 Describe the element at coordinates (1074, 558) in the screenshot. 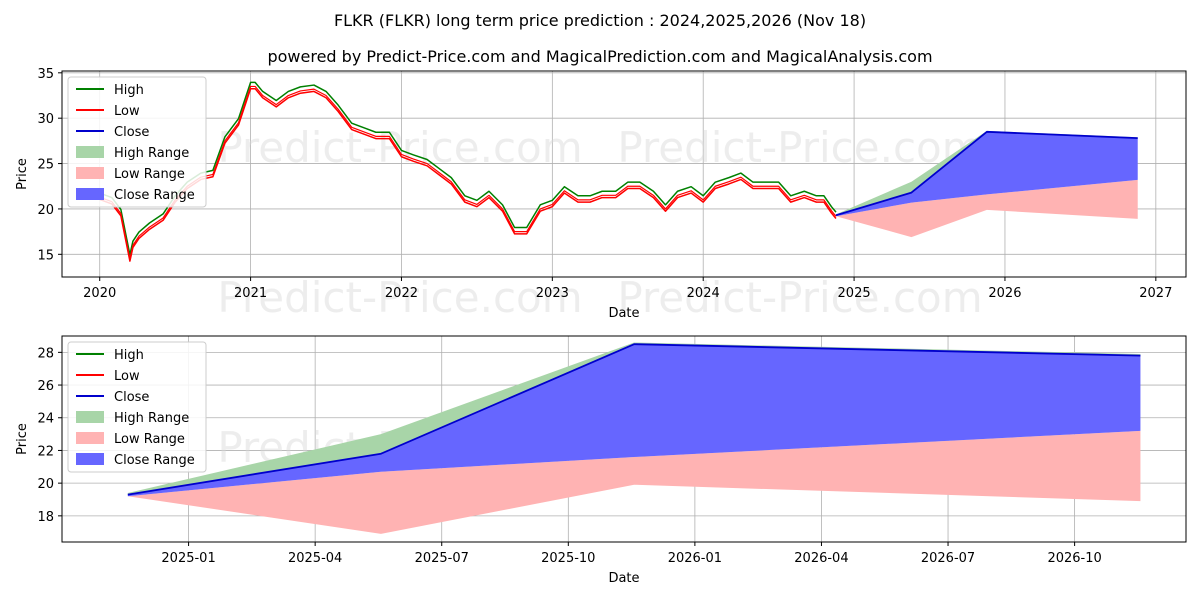

I see `x-tick-label: 2026-10` at that location.